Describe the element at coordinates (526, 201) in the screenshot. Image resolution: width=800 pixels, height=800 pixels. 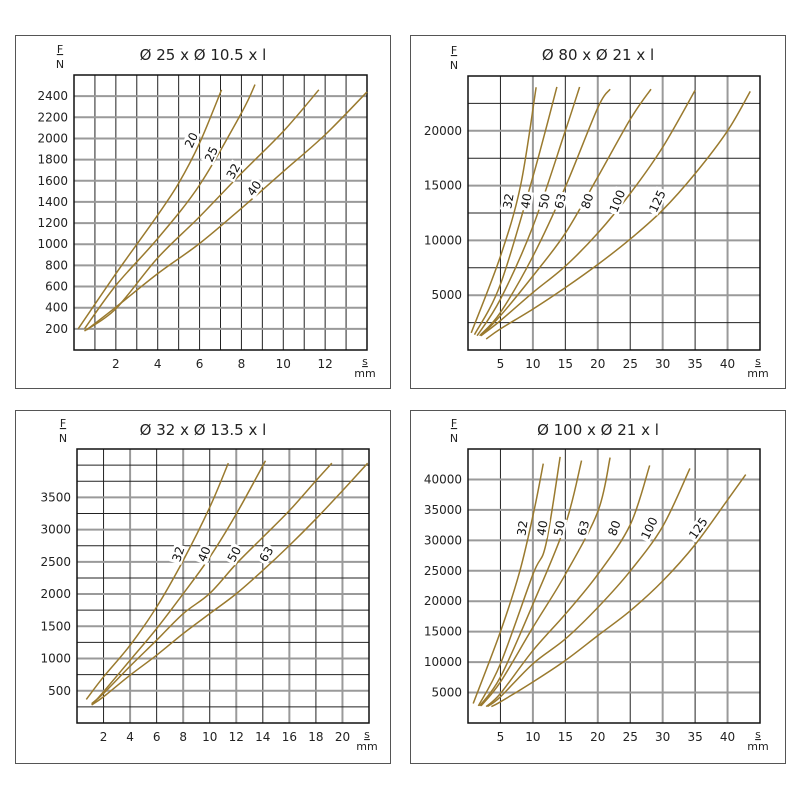
I see `series-label-40: 40` at that location.